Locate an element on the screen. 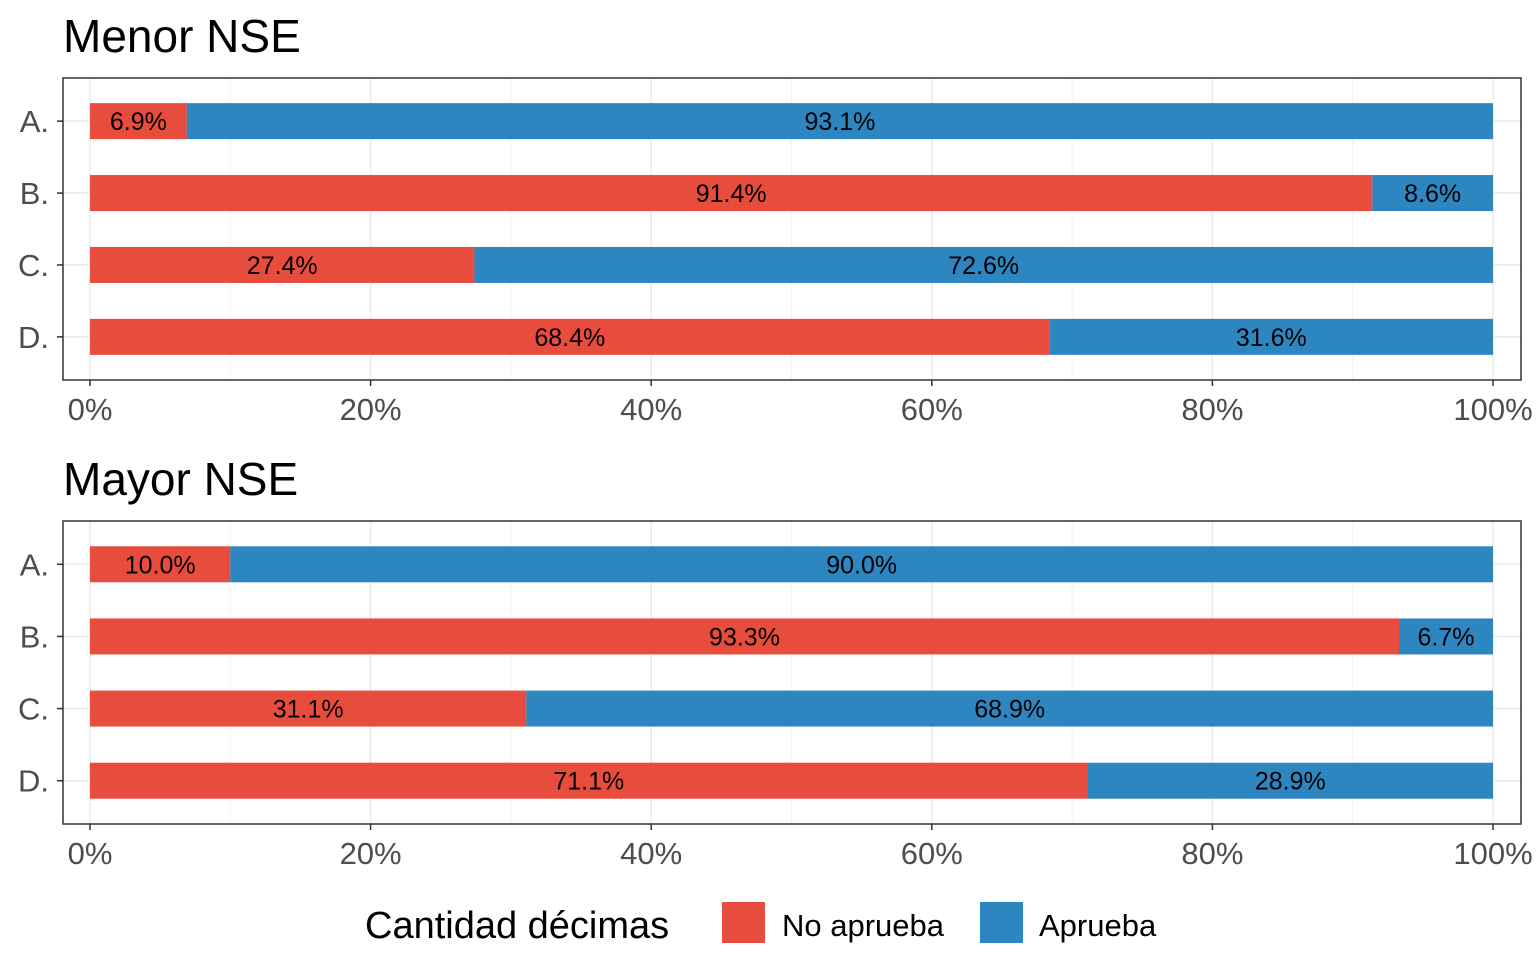 This screenshot has width=1536, height=960. chart-title: Menor NSE is located at coordinates (182, 36).